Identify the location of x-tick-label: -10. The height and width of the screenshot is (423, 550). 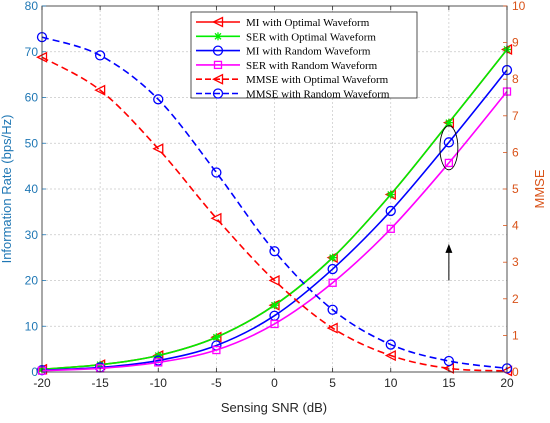
(159, 383).